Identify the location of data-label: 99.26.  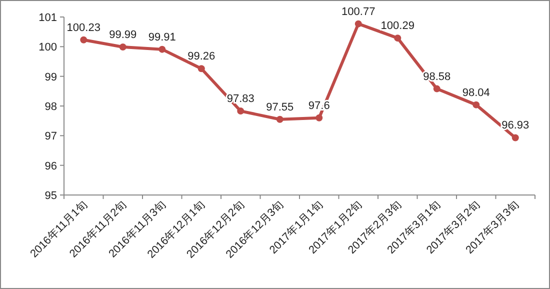
(202, 56).